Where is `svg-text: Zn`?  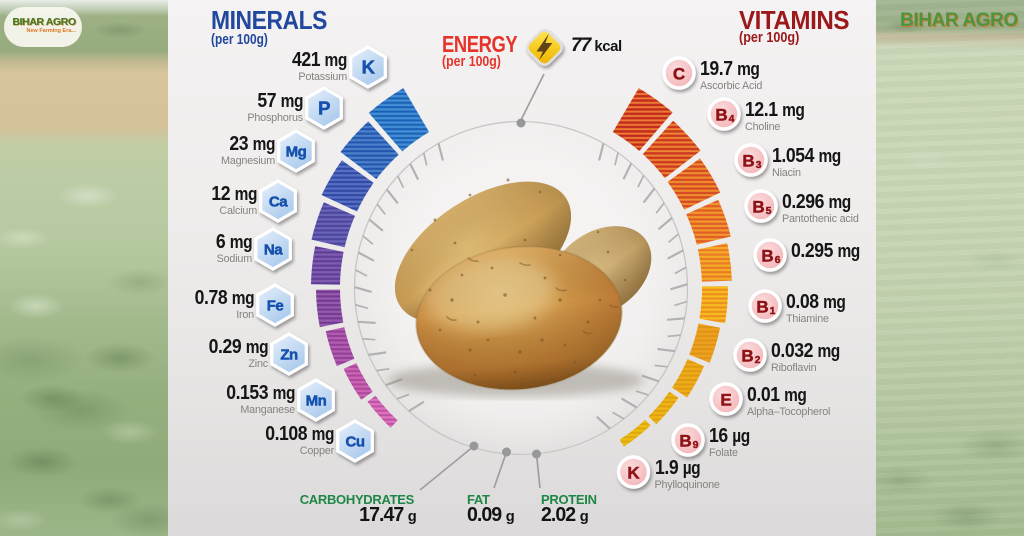 svg-text: Zn is located at coordinates (289, 355).